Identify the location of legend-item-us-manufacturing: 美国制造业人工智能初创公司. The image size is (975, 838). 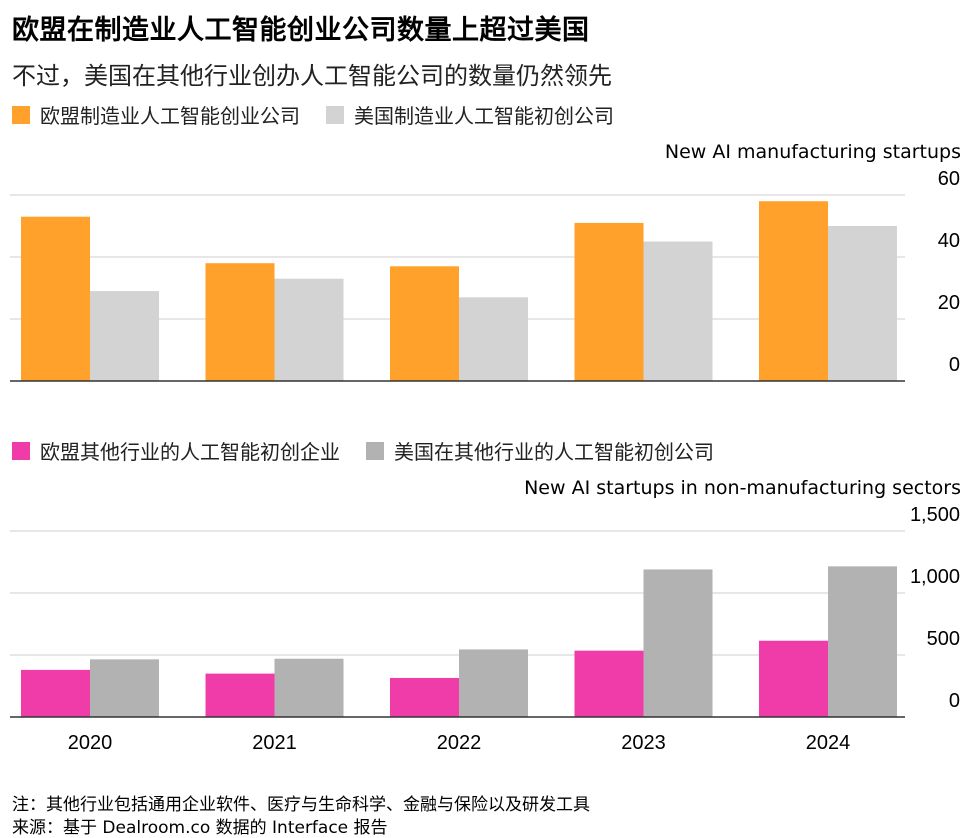
(470, 114).